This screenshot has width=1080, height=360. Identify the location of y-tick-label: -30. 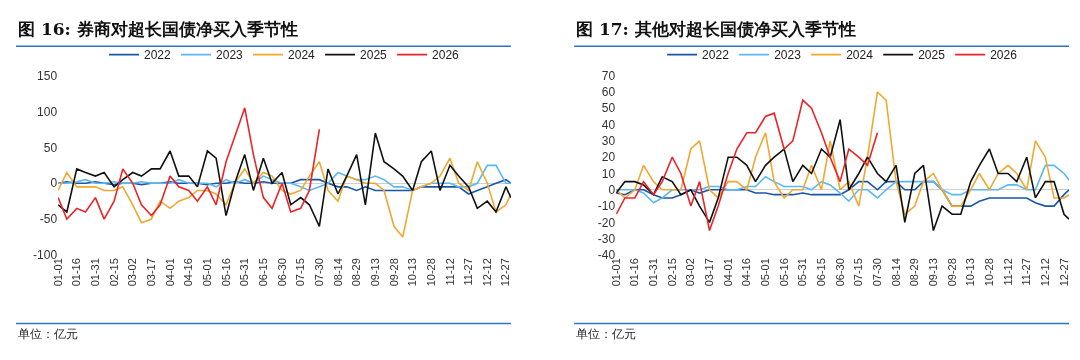
(606, 238).